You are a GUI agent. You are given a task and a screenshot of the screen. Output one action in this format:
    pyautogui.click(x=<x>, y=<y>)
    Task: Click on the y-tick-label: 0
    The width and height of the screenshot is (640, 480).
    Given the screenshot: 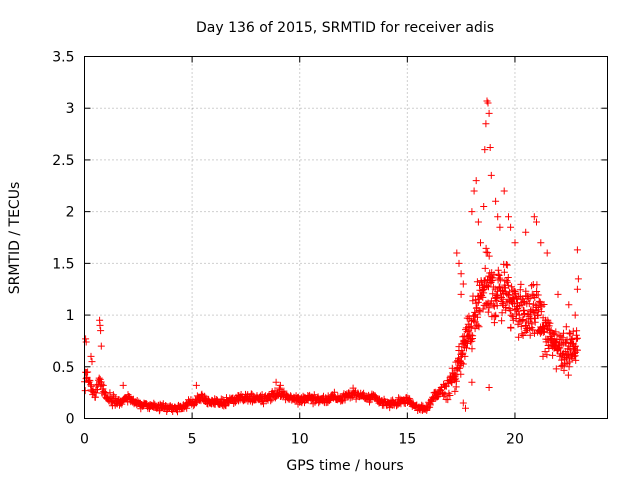 What is the action you would take?
    pyautogui.click(x=70, y=420)
    